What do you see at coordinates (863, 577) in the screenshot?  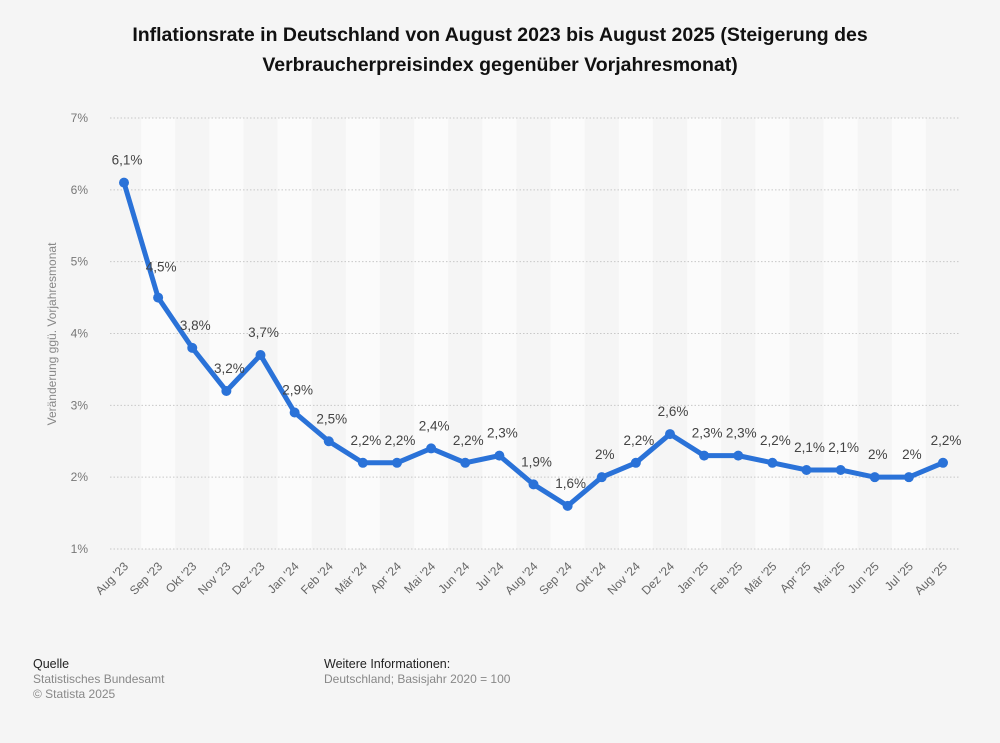 I see `x-tick-label: Jun '25` at bounding box center [863, 577].